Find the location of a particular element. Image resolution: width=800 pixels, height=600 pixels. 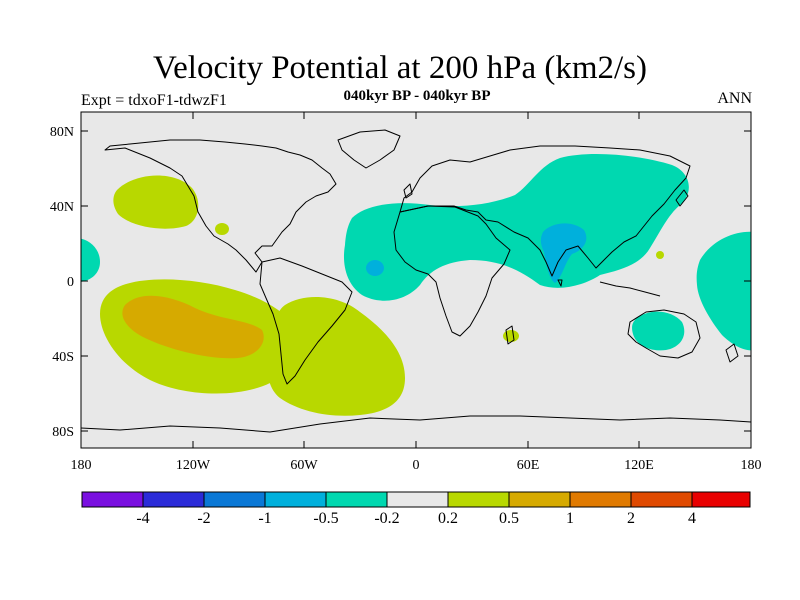

x-label-120w: 120W is located at coordinates (193, 465).